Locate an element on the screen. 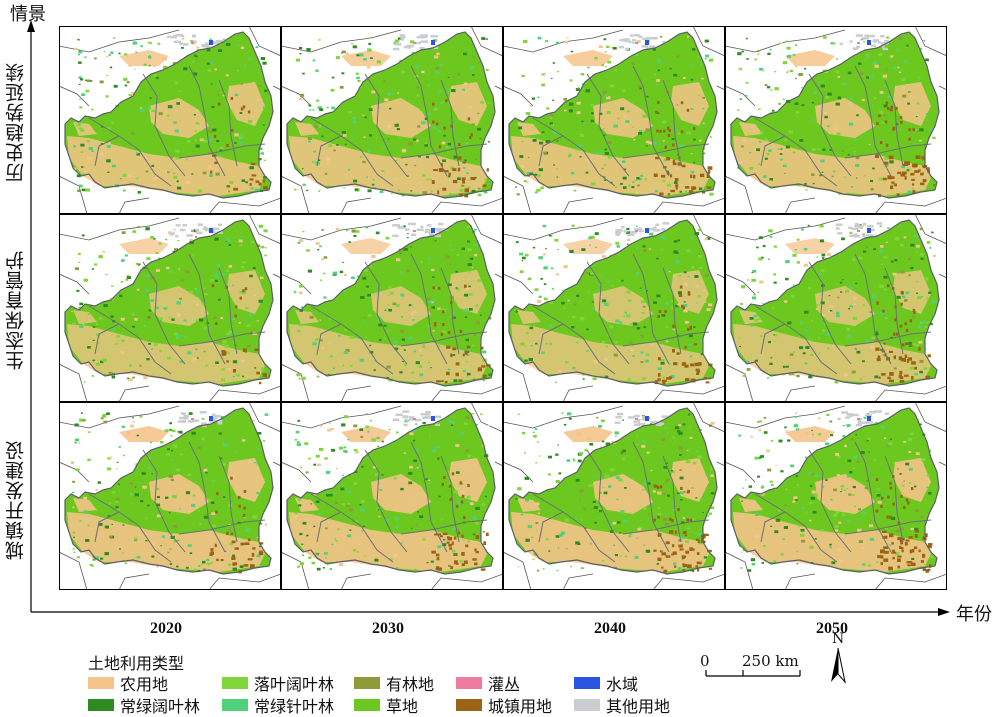  legend-label: 常绿针叶林 is located at coordinates (294, 706).